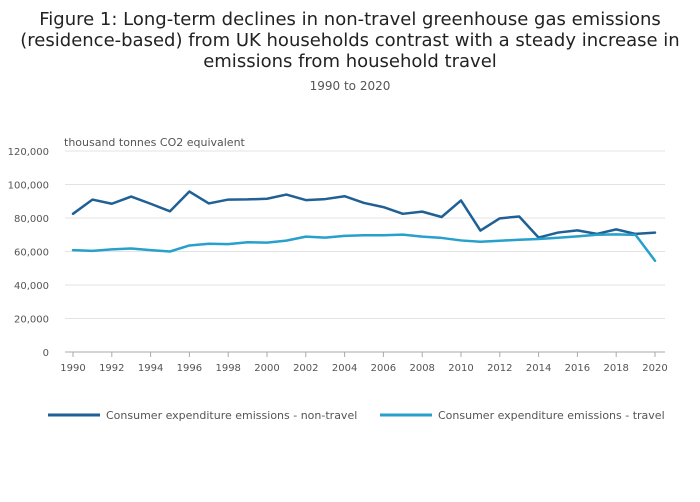 The width and height of the screenshot is (700, 502). Describe the element at coordinates (654, 368) in the screenshot. I see `x-tick-label: 2020` at that location.